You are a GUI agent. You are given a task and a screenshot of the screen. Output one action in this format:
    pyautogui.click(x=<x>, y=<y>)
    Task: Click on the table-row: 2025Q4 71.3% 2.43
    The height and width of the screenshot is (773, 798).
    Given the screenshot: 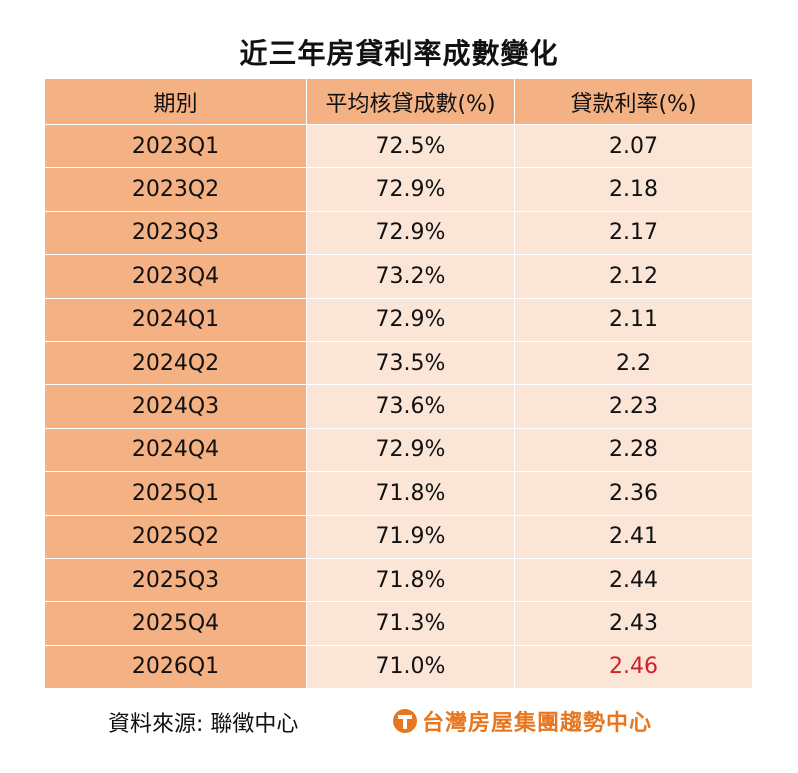 What is the action you would take?
    pyautogui.click(x=398, y=623)
    